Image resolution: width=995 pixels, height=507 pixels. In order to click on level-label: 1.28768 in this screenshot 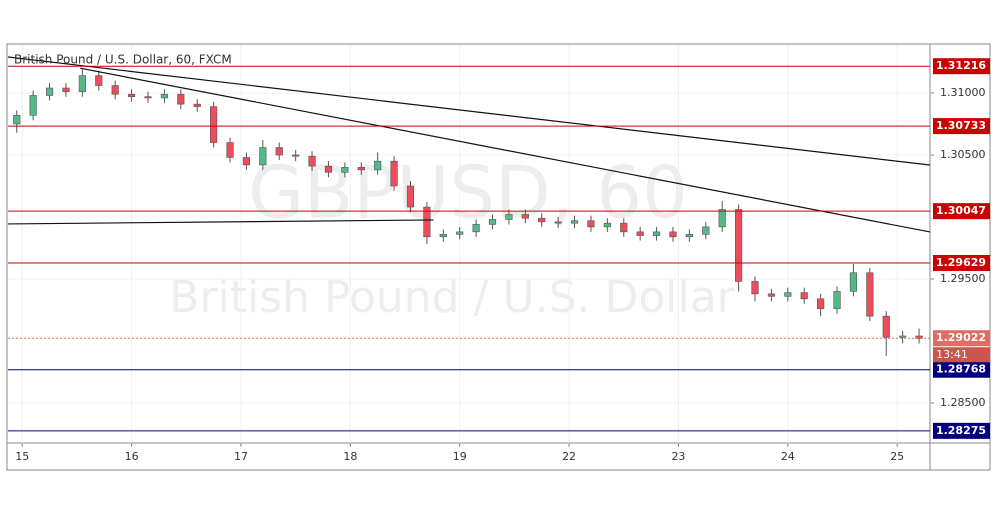, I will do `click(961, 369)`.